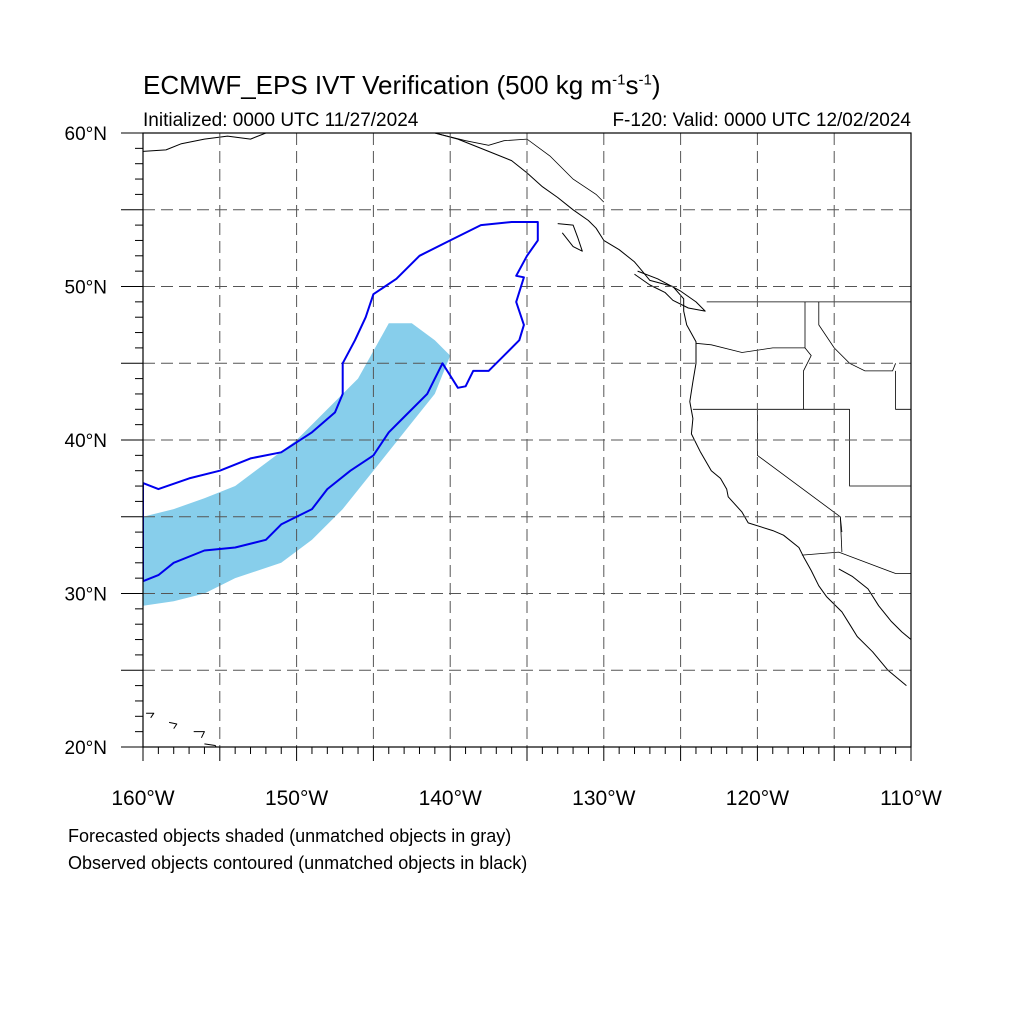  I want to click on valid-time: F-120: Valid: 0000 UTC 12/02/2024, so click(761, 120).